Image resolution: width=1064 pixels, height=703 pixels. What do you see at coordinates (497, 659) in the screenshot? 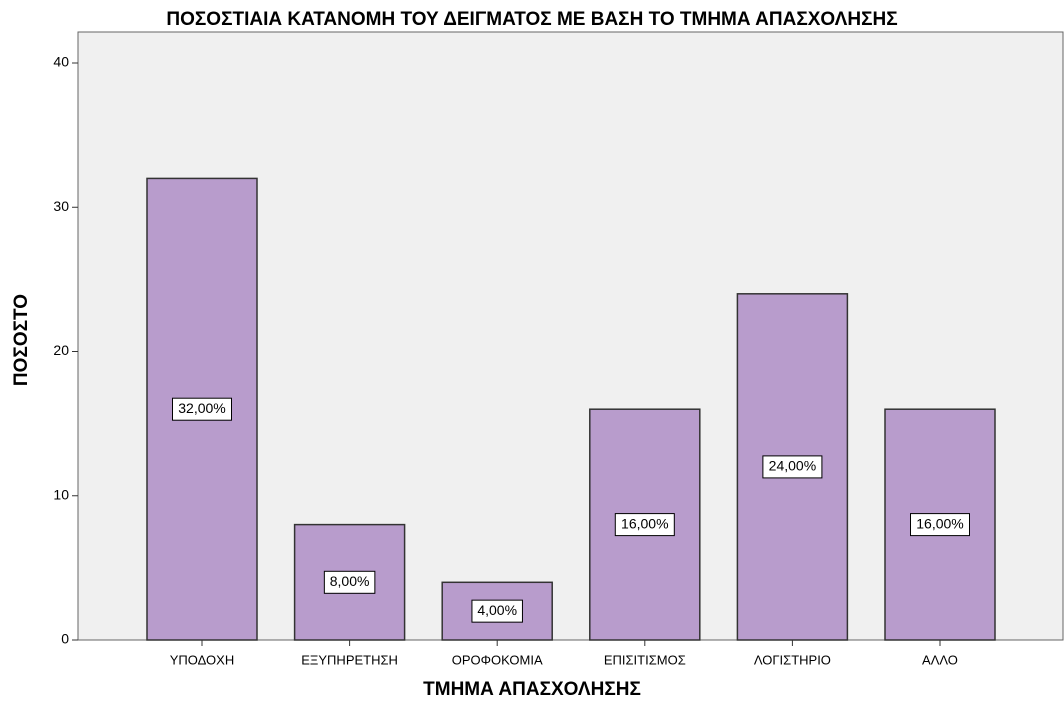
I see `x-tick-label: ΟΡΟΦΟΚΟΜΙΑ` at bounding box center [497, 659].